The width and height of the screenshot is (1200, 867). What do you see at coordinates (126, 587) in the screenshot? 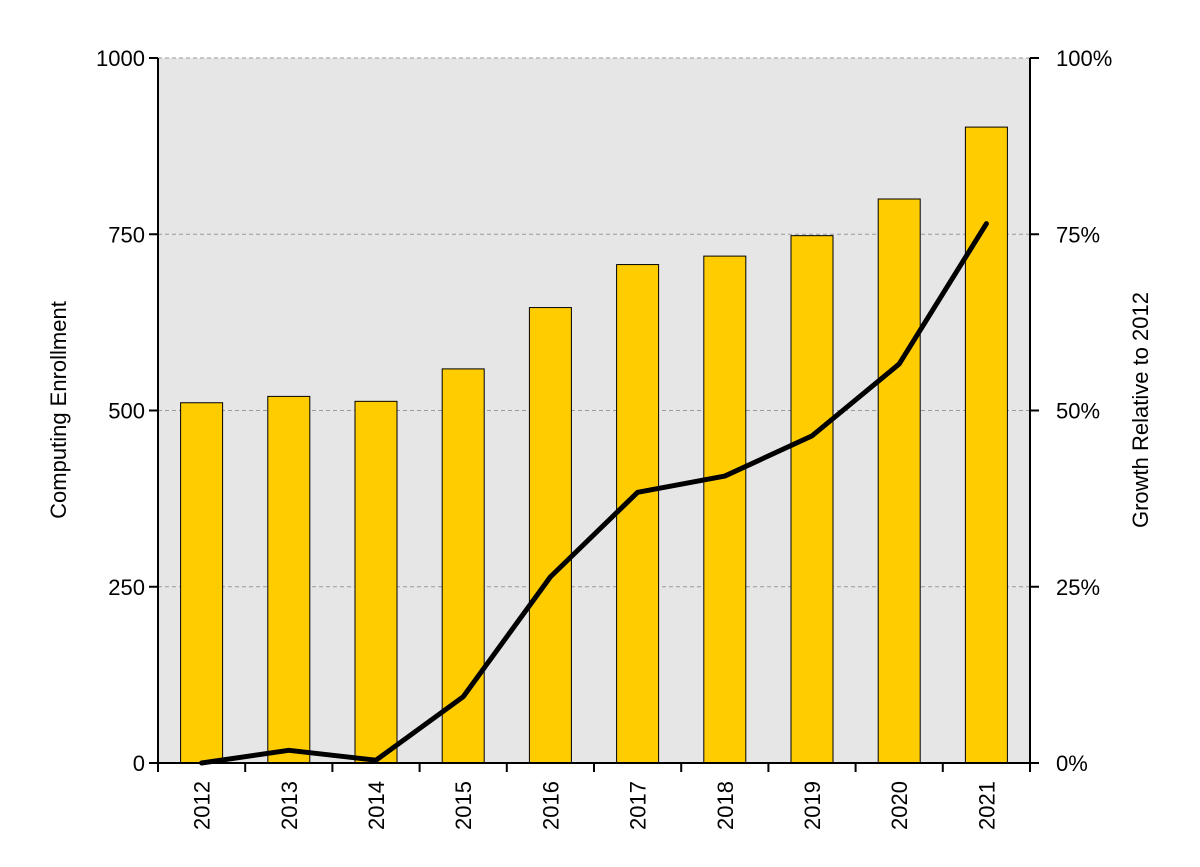
I see `left-tick-label: 250` at bounding box center [126, 587].